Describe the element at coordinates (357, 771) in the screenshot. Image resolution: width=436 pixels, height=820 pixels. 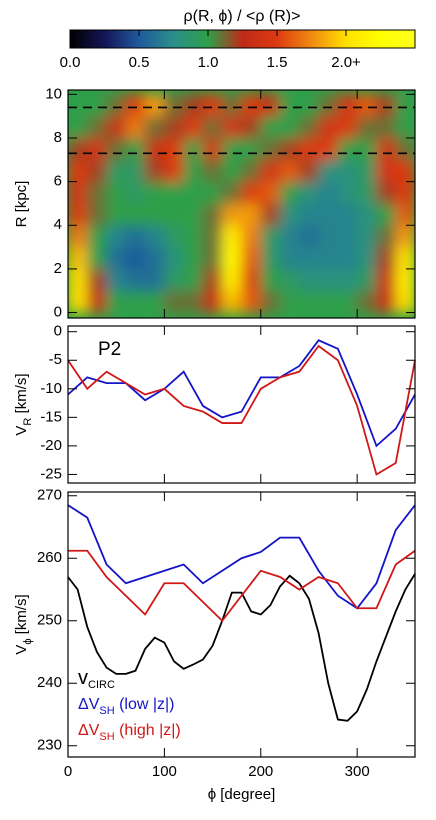
I see `x-tick-label: 300` at that location.